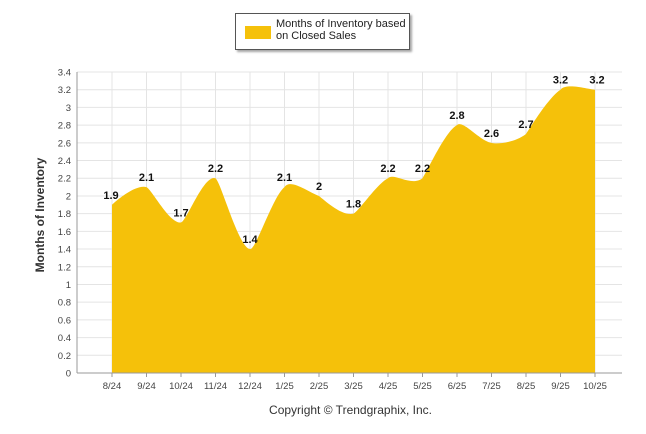 The width and height of the screenshot is (646, 434). Describe the element at coordinates (64, 90) in the screenshot. I see `y-tick-label: 3.2` at that location.